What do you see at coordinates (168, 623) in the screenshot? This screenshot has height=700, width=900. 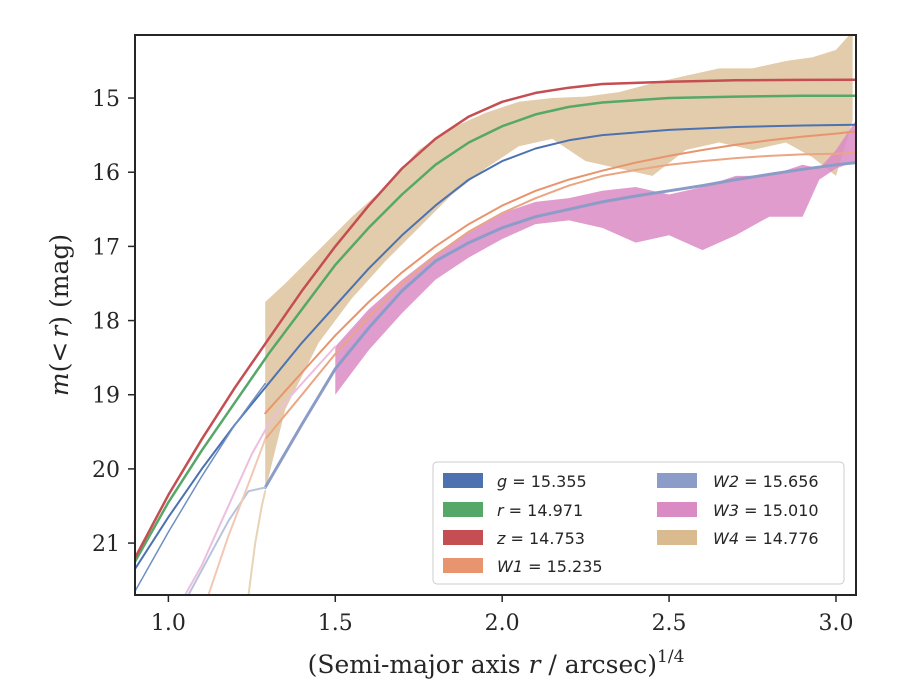 I see `x-tick-label: 1.0` at bounding box center [168, 623].